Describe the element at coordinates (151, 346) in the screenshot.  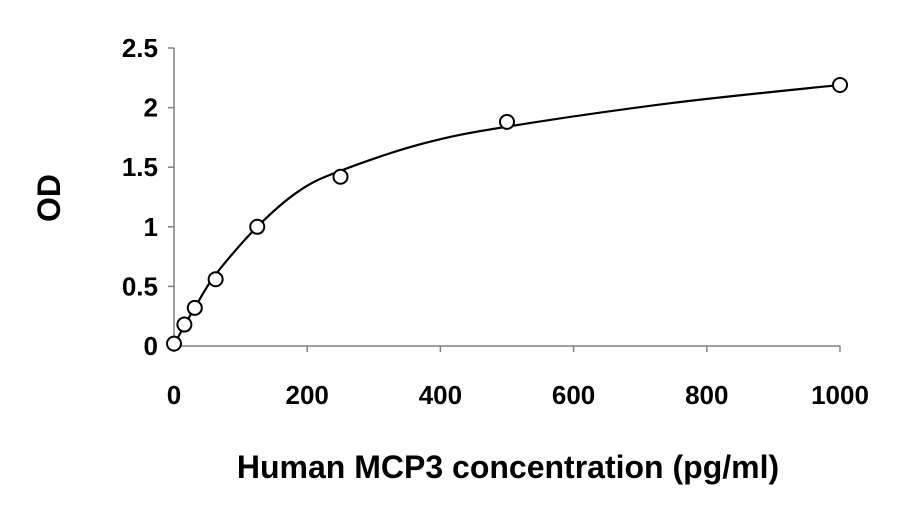
I see `y-tick-label: 0` at that location.